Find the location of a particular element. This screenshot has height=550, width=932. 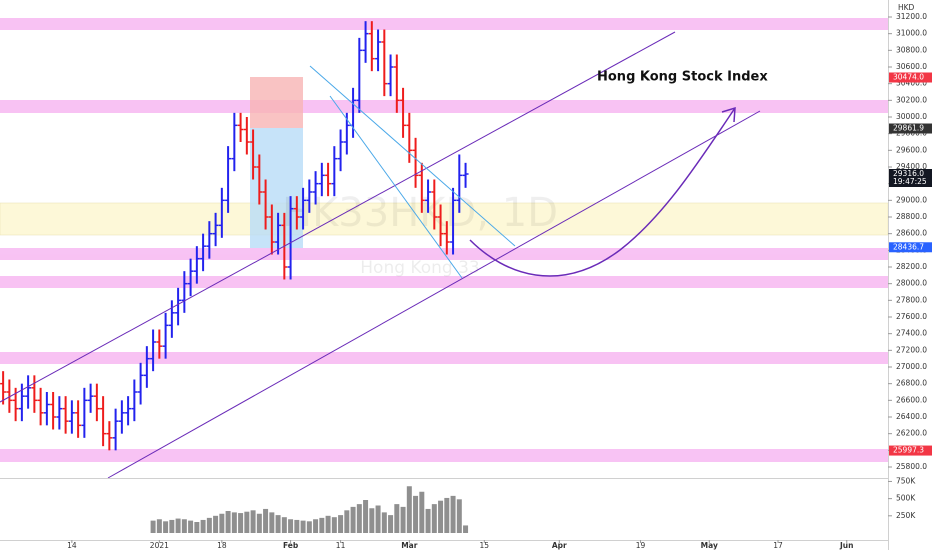

price-tag-label: 29316.0 is located at coordinates (908, 173).